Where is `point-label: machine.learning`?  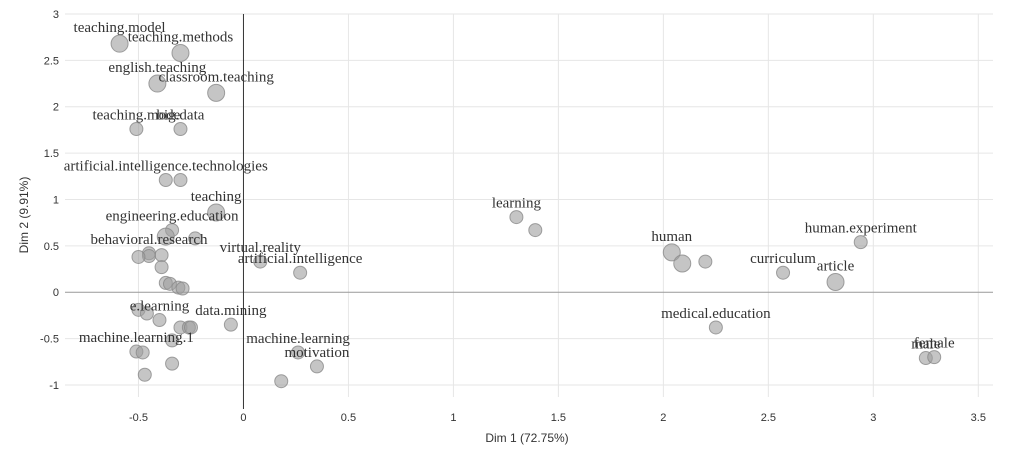 point-label: machine.learning is located at coordinates (298, 339).